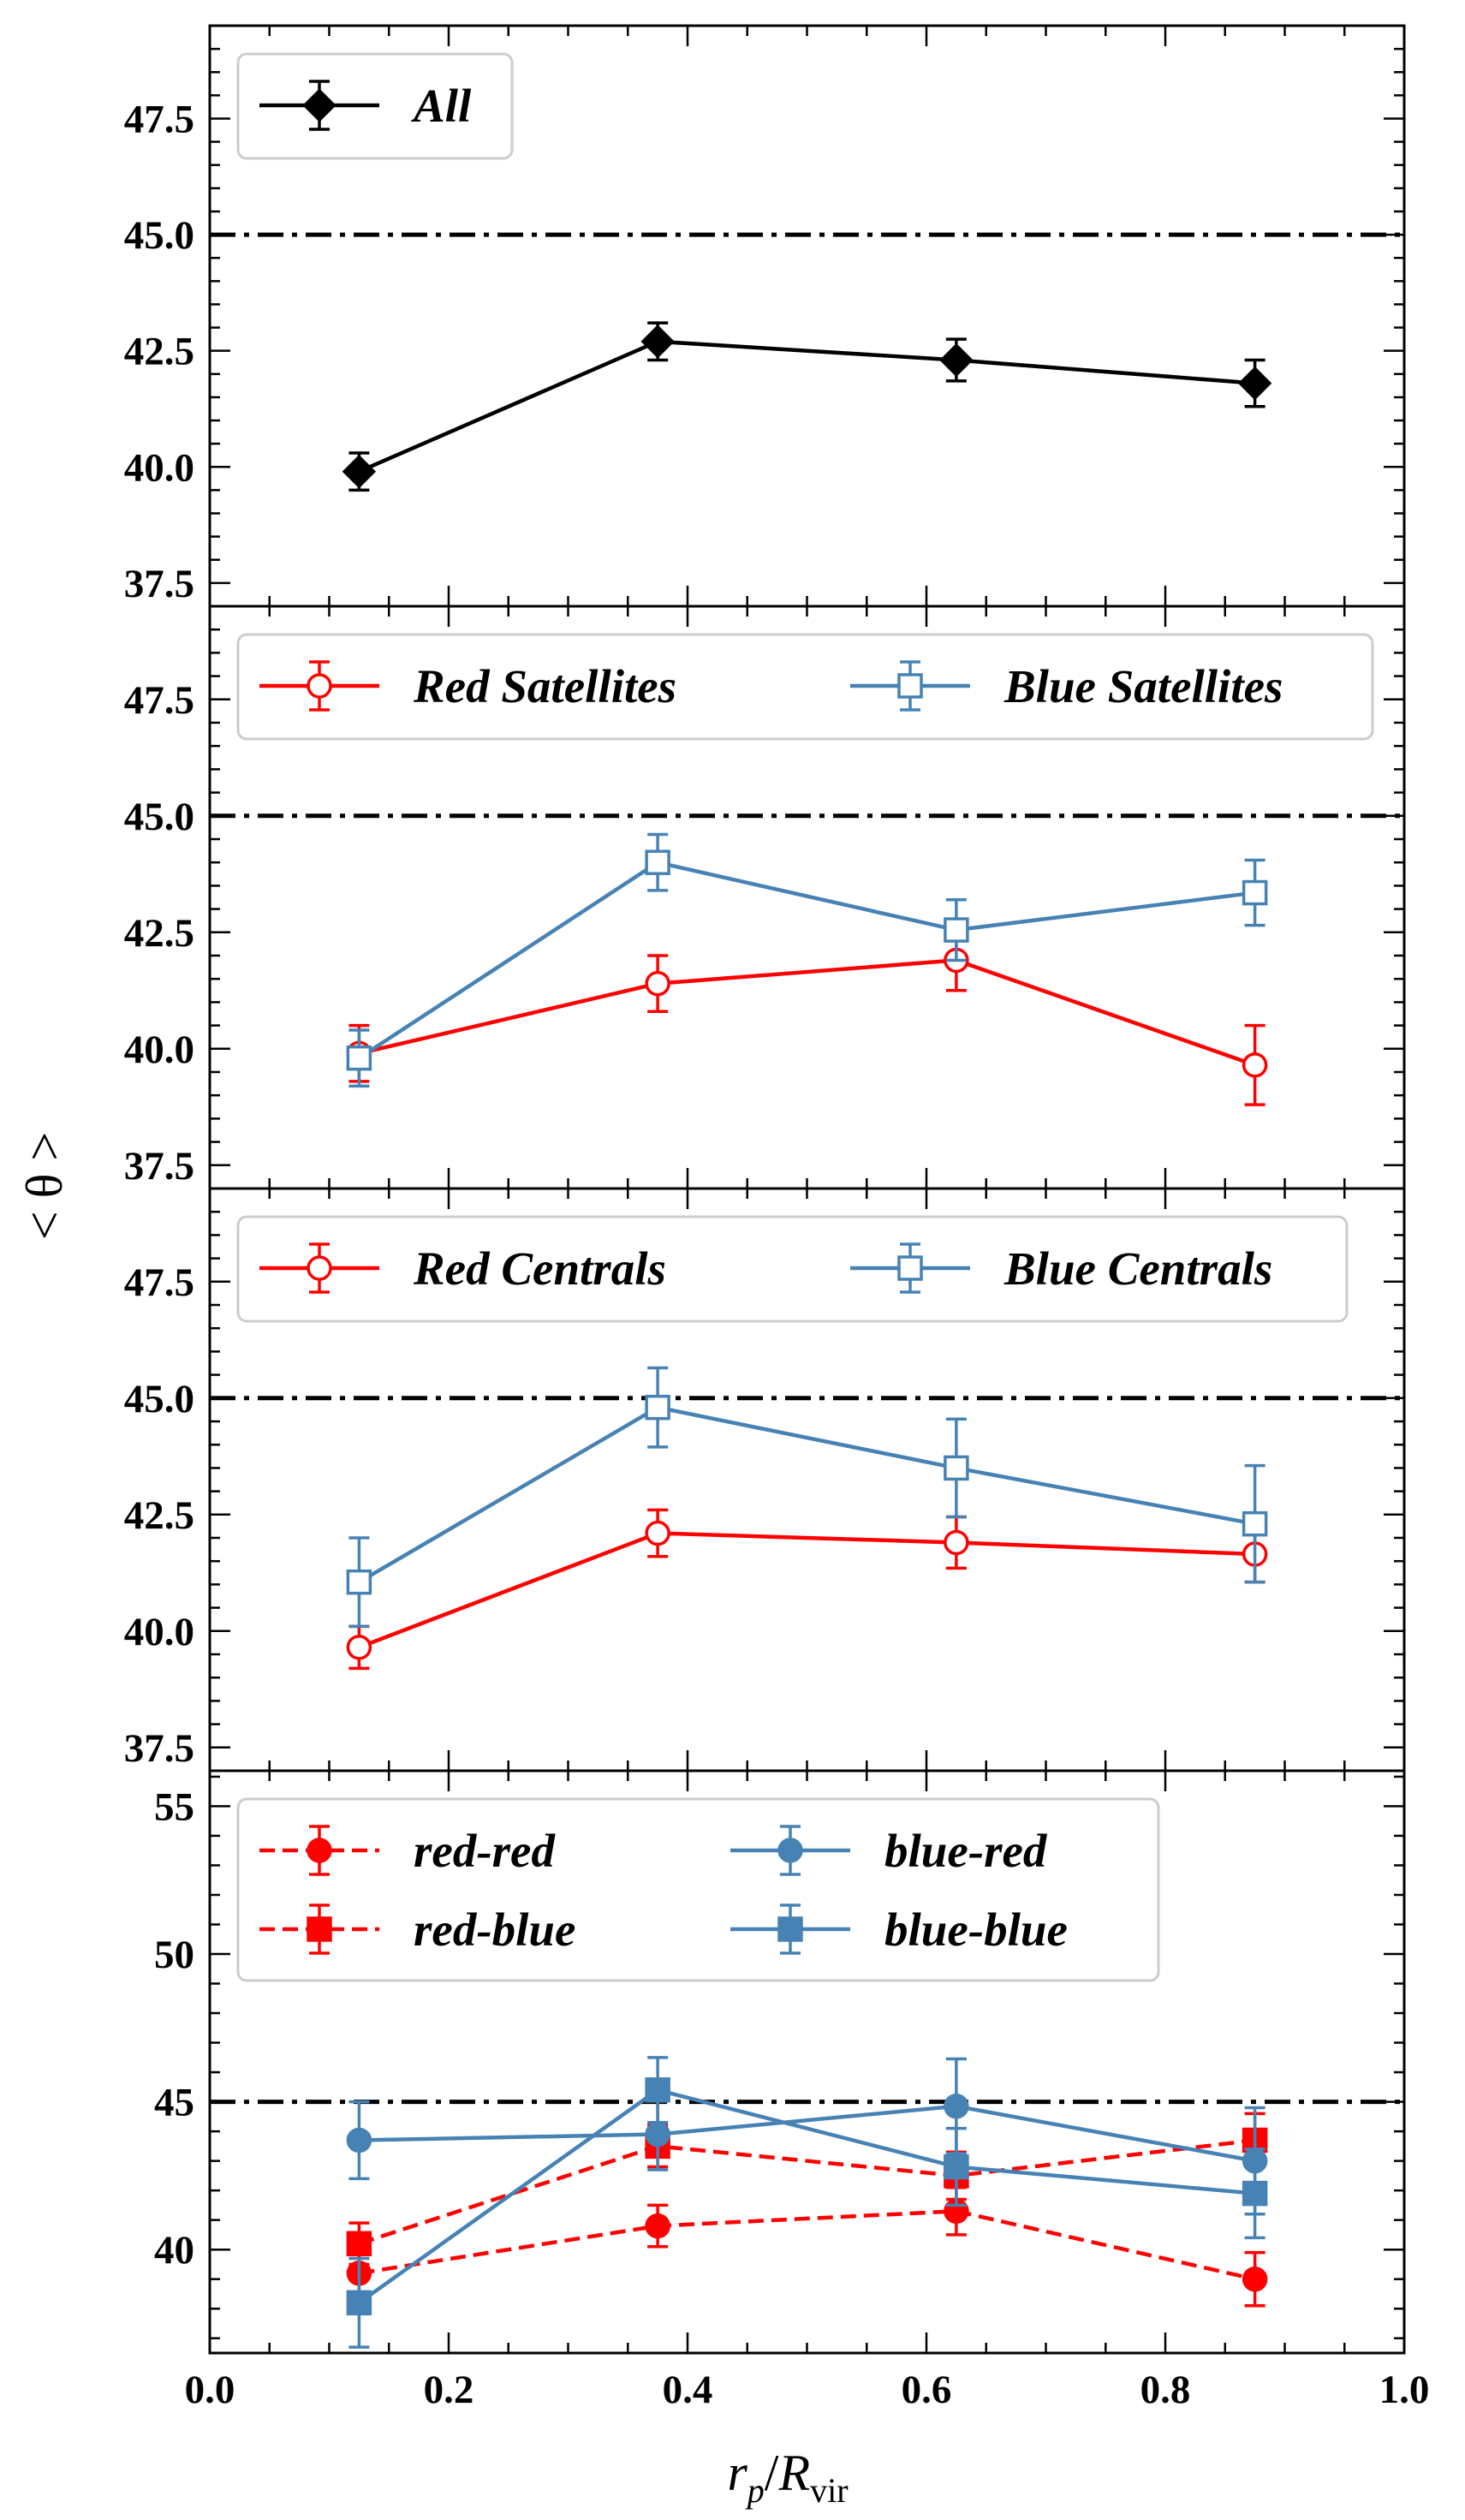 The image size is (1465, 2520). What do you see at coordinates (1143, 686) in the screenshot?
I see `legend-label: Blue Satellites` at bounding box center [1143, 686].